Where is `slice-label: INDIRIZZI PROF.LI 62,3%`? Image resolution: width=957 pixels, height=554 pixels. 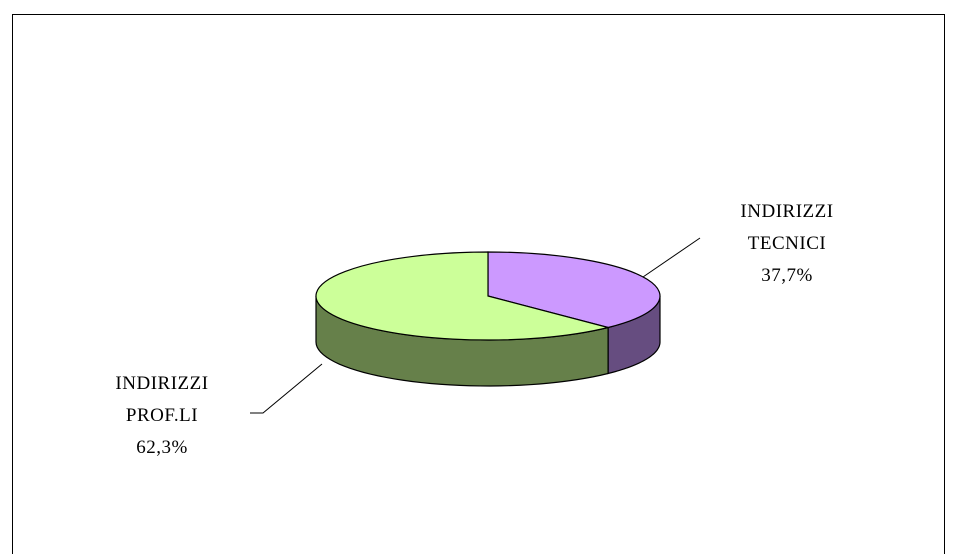 slice-label: INDIRIZZI PROF.LI 62,3% is located at coordinates (162, 416).